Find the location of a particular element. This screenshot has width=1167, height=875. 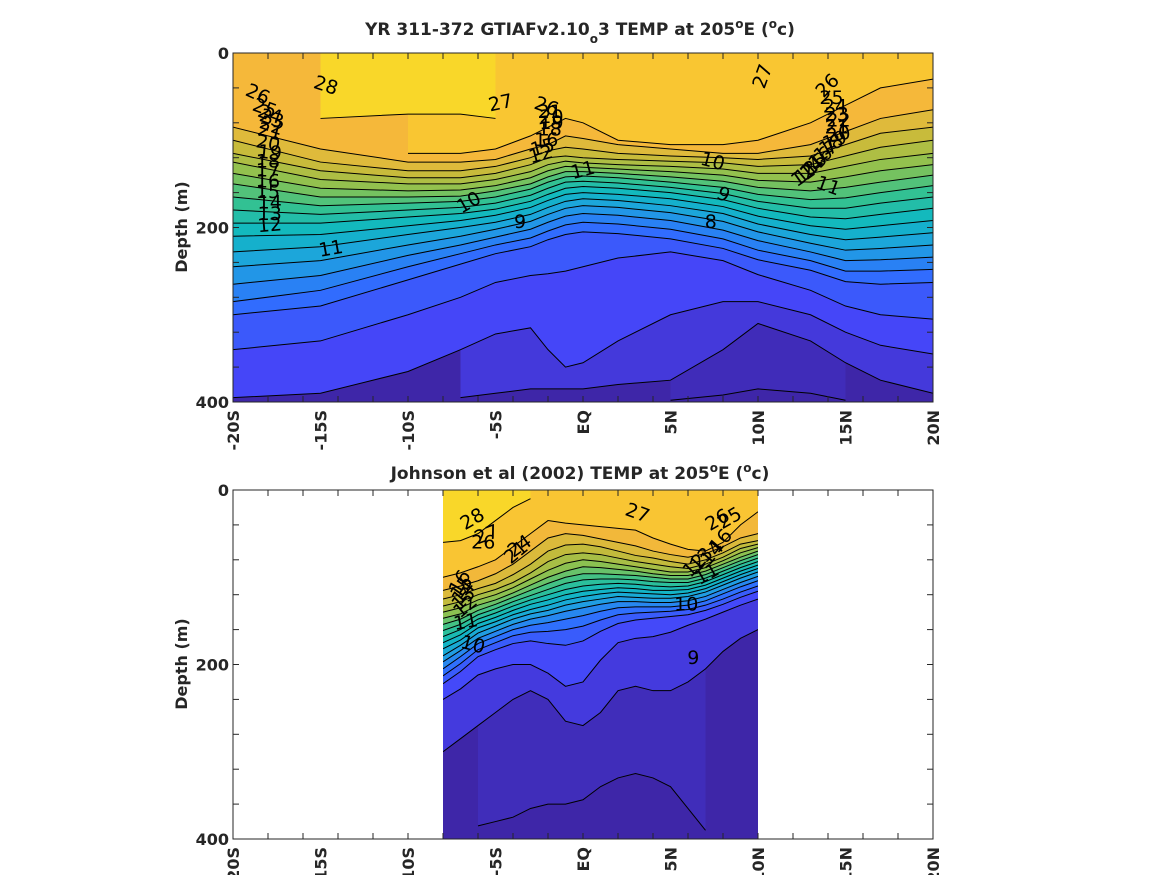

y-tick-label: 200 is located at coordinates (212, 228).